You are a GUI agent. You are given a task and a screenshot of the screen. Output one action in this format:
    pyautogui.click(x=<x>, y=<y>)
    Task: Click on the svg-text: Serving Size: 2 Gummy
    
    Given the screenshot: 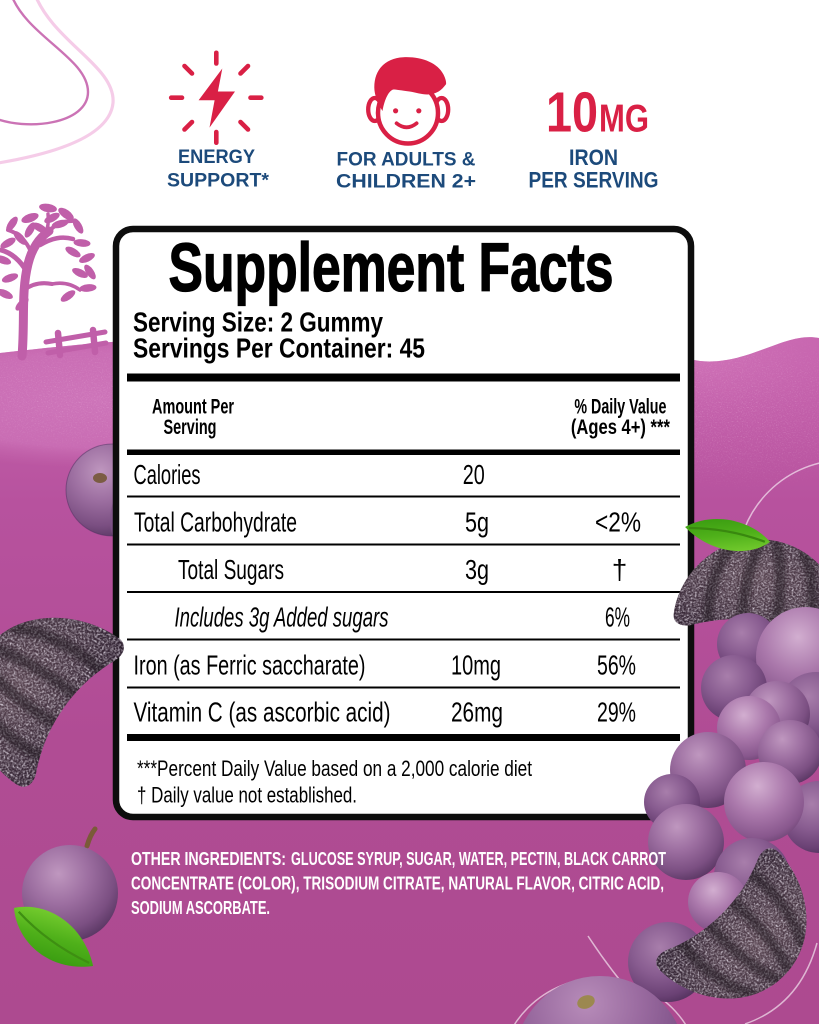 What is the action you would take?
    pyautogui.click(x=258, y=322)
    